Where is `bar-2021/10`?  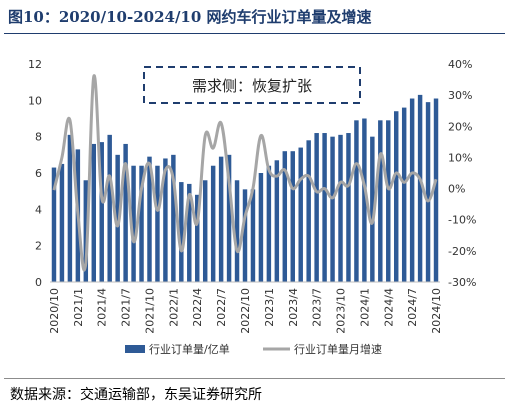 bar-2021/10 is located at coordinates (149, 219).